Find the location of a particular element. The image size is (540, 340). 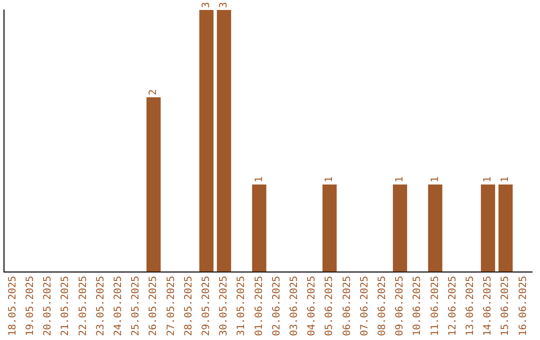

x-tick-label: 25.05.2025 is located at coordinates (136, 306).